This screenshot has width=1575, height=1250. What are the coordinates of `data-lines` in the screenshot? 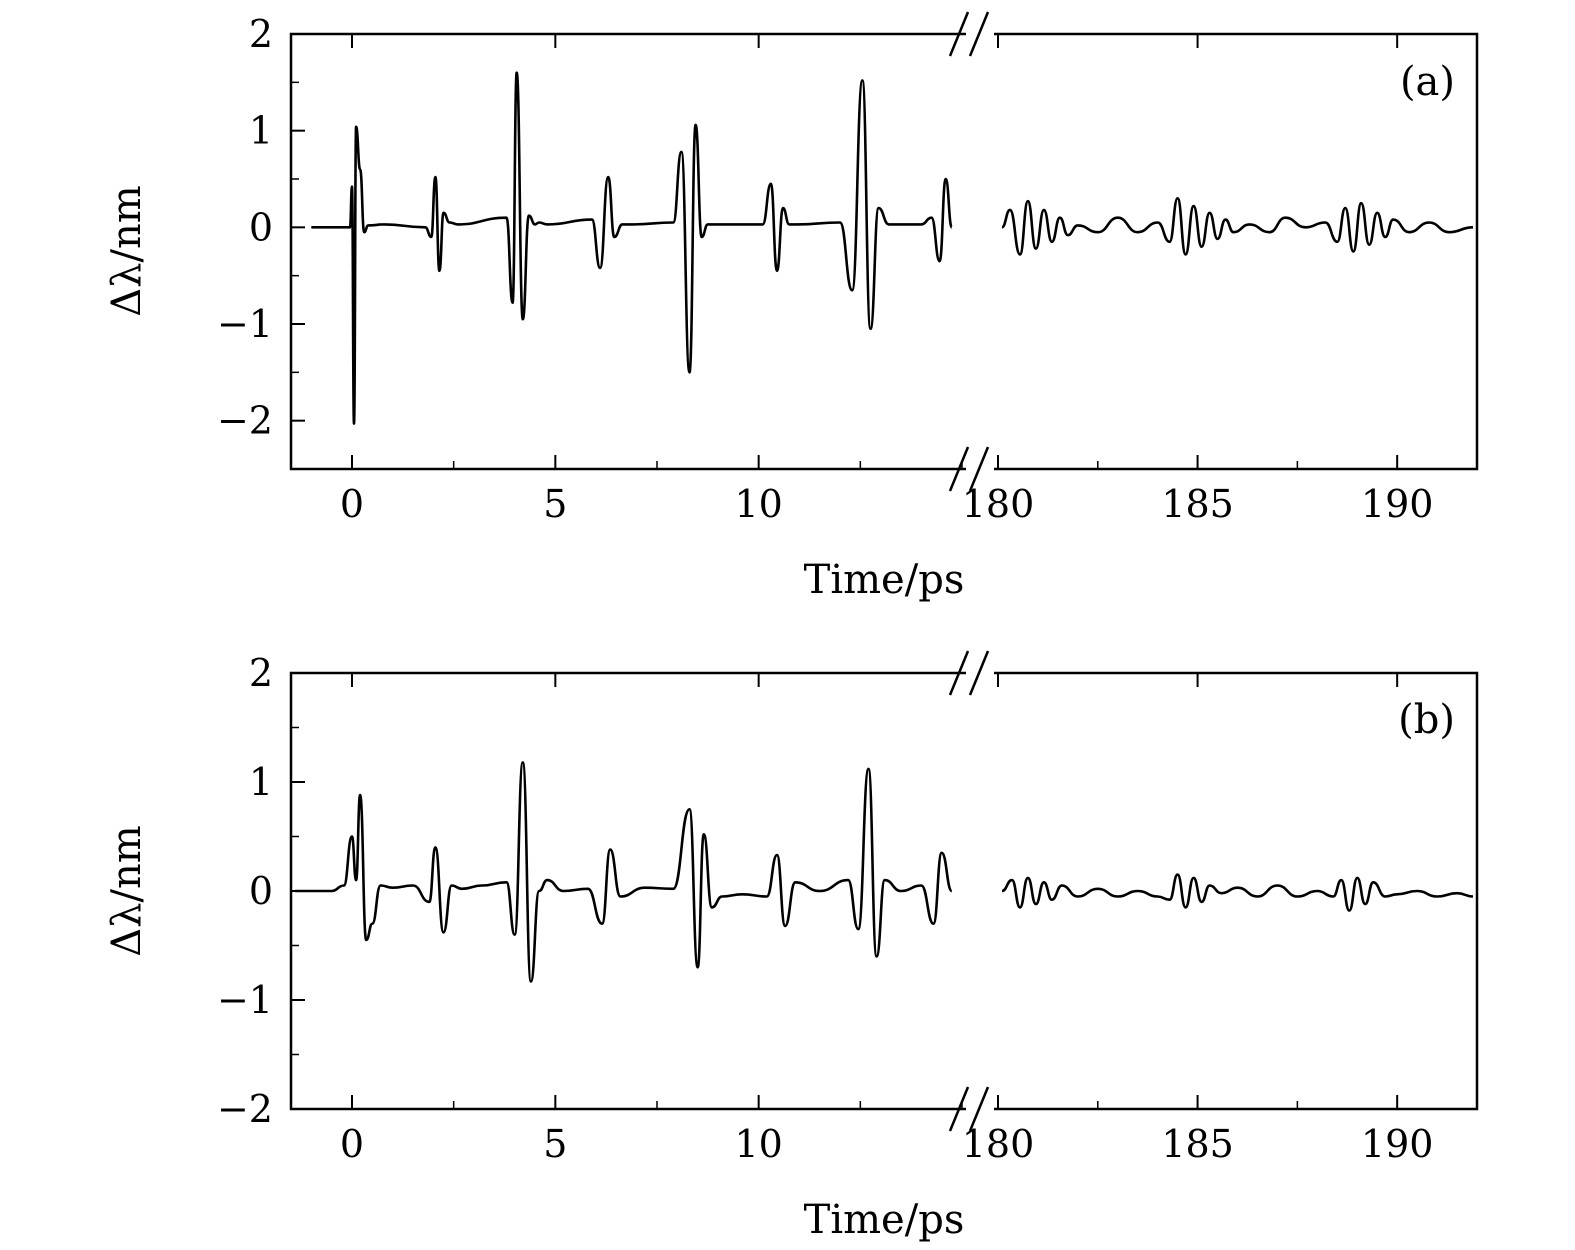 It's located at (884, 872).